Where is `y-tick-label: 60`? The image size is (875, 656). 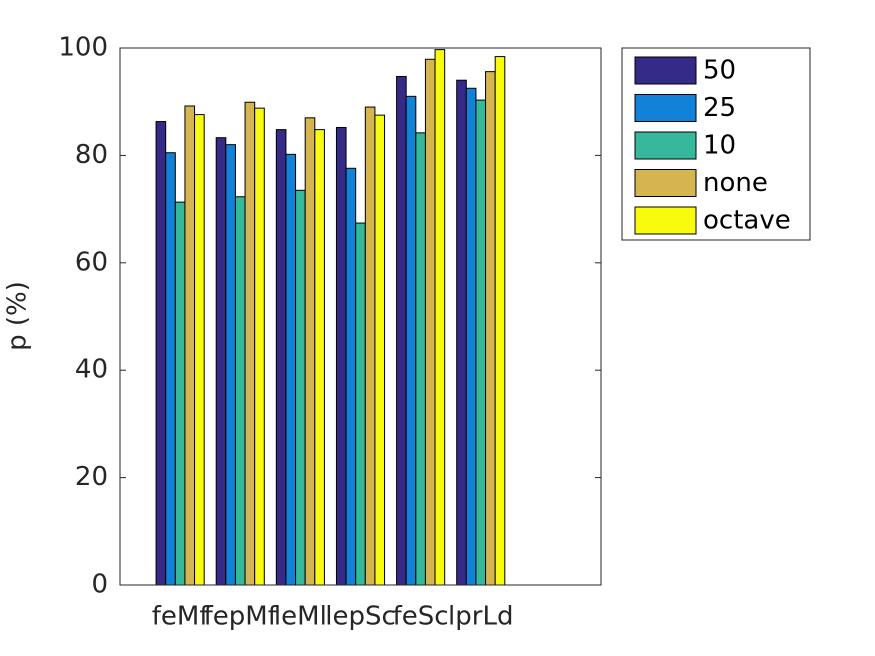
y-tick-label: 60 is located at coordinates (91, 262).